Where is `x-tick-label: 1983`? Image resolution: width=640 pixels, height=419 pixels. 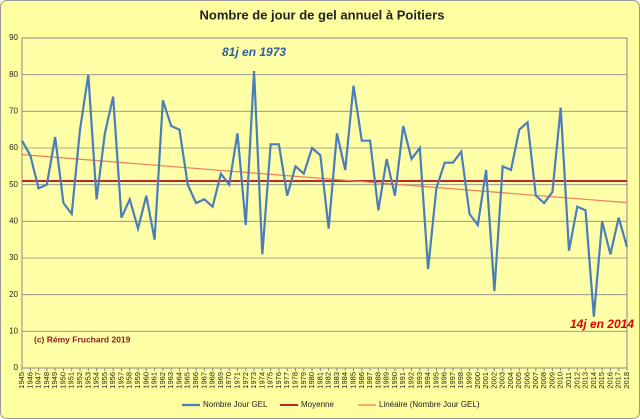
x-tick-label: 1983 is located at coordinates (336, 380).